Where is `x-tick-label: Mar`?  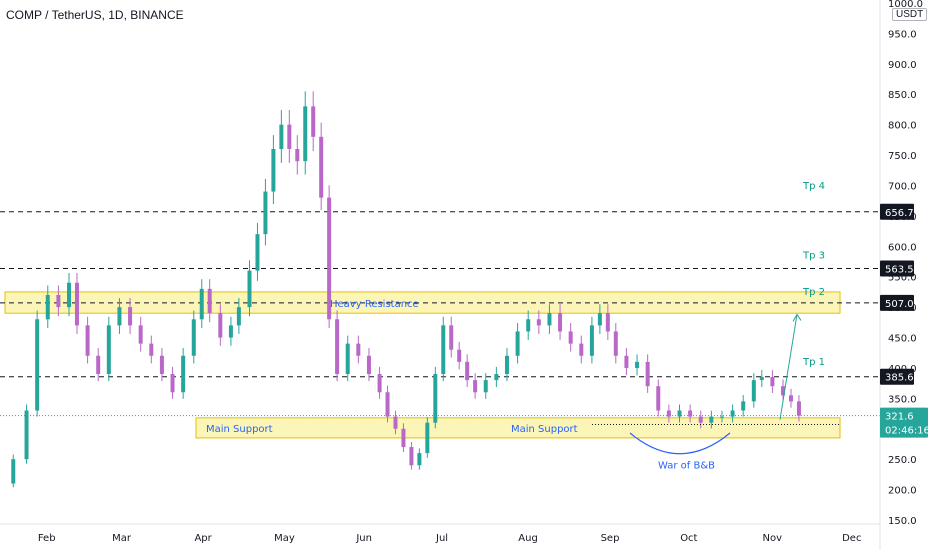
x-tick-label: Mar is located at coordinates (122, 538).